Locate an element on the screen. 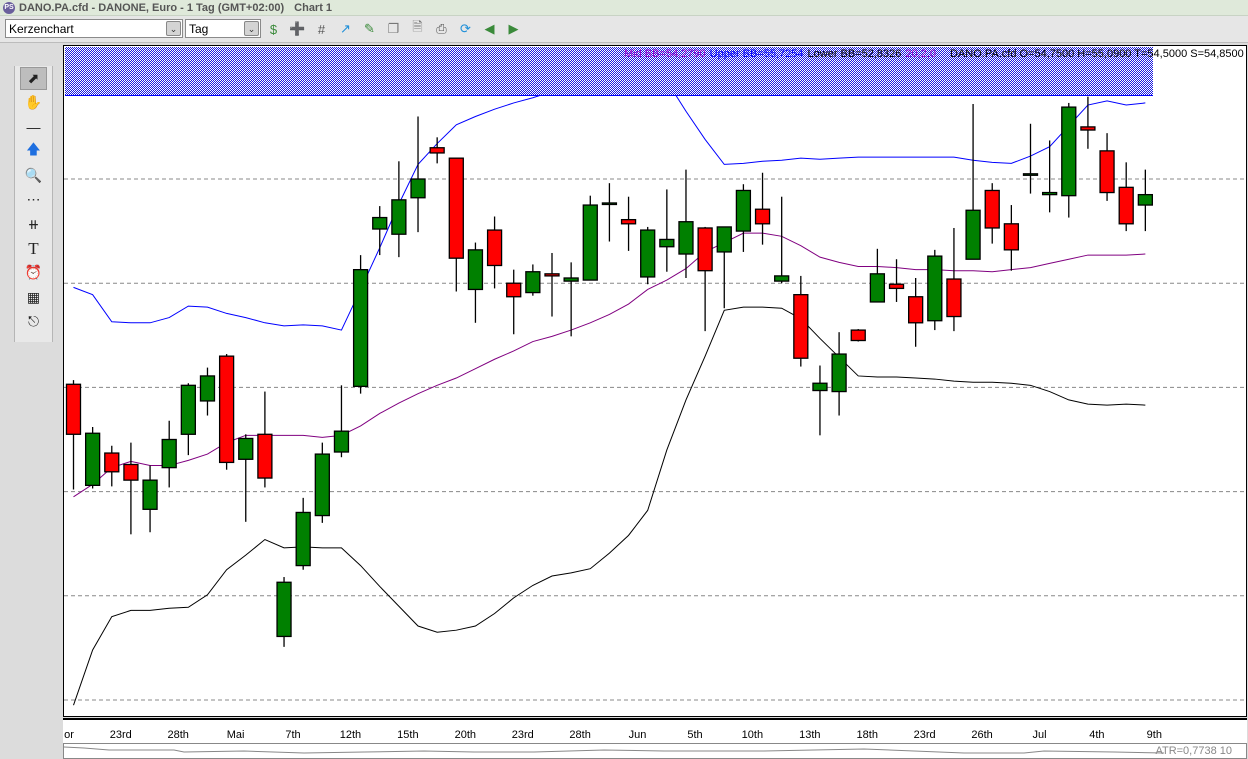  add-instrument-icon: ➕ is located at coordinates (297, 28).